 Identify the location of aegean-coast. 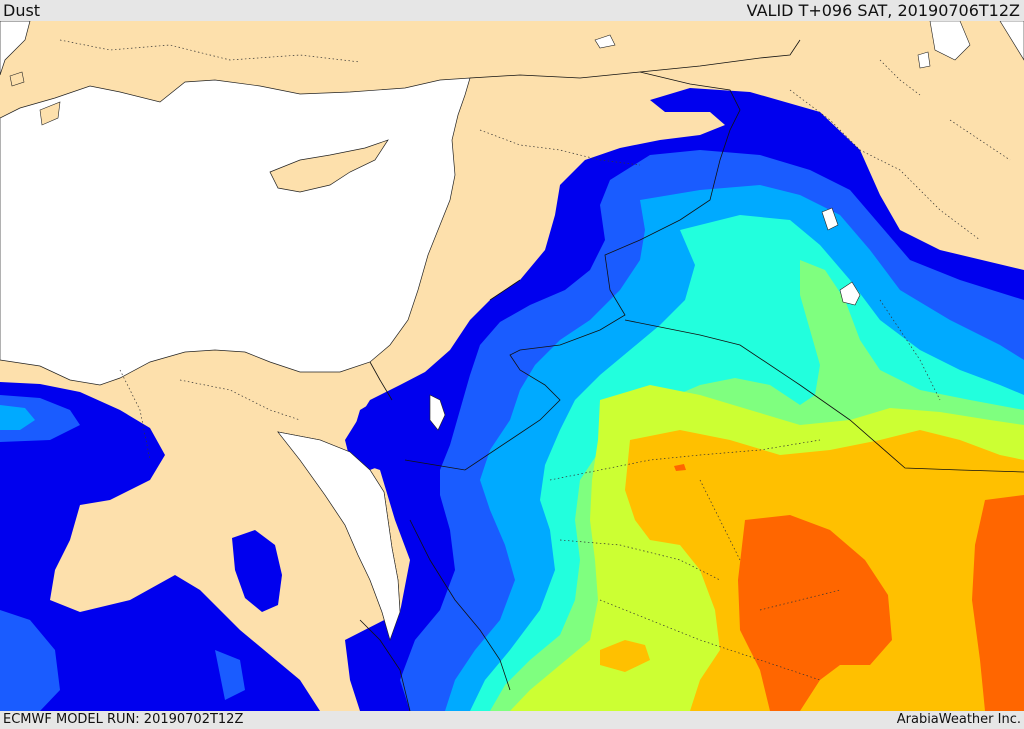
(15, 48).